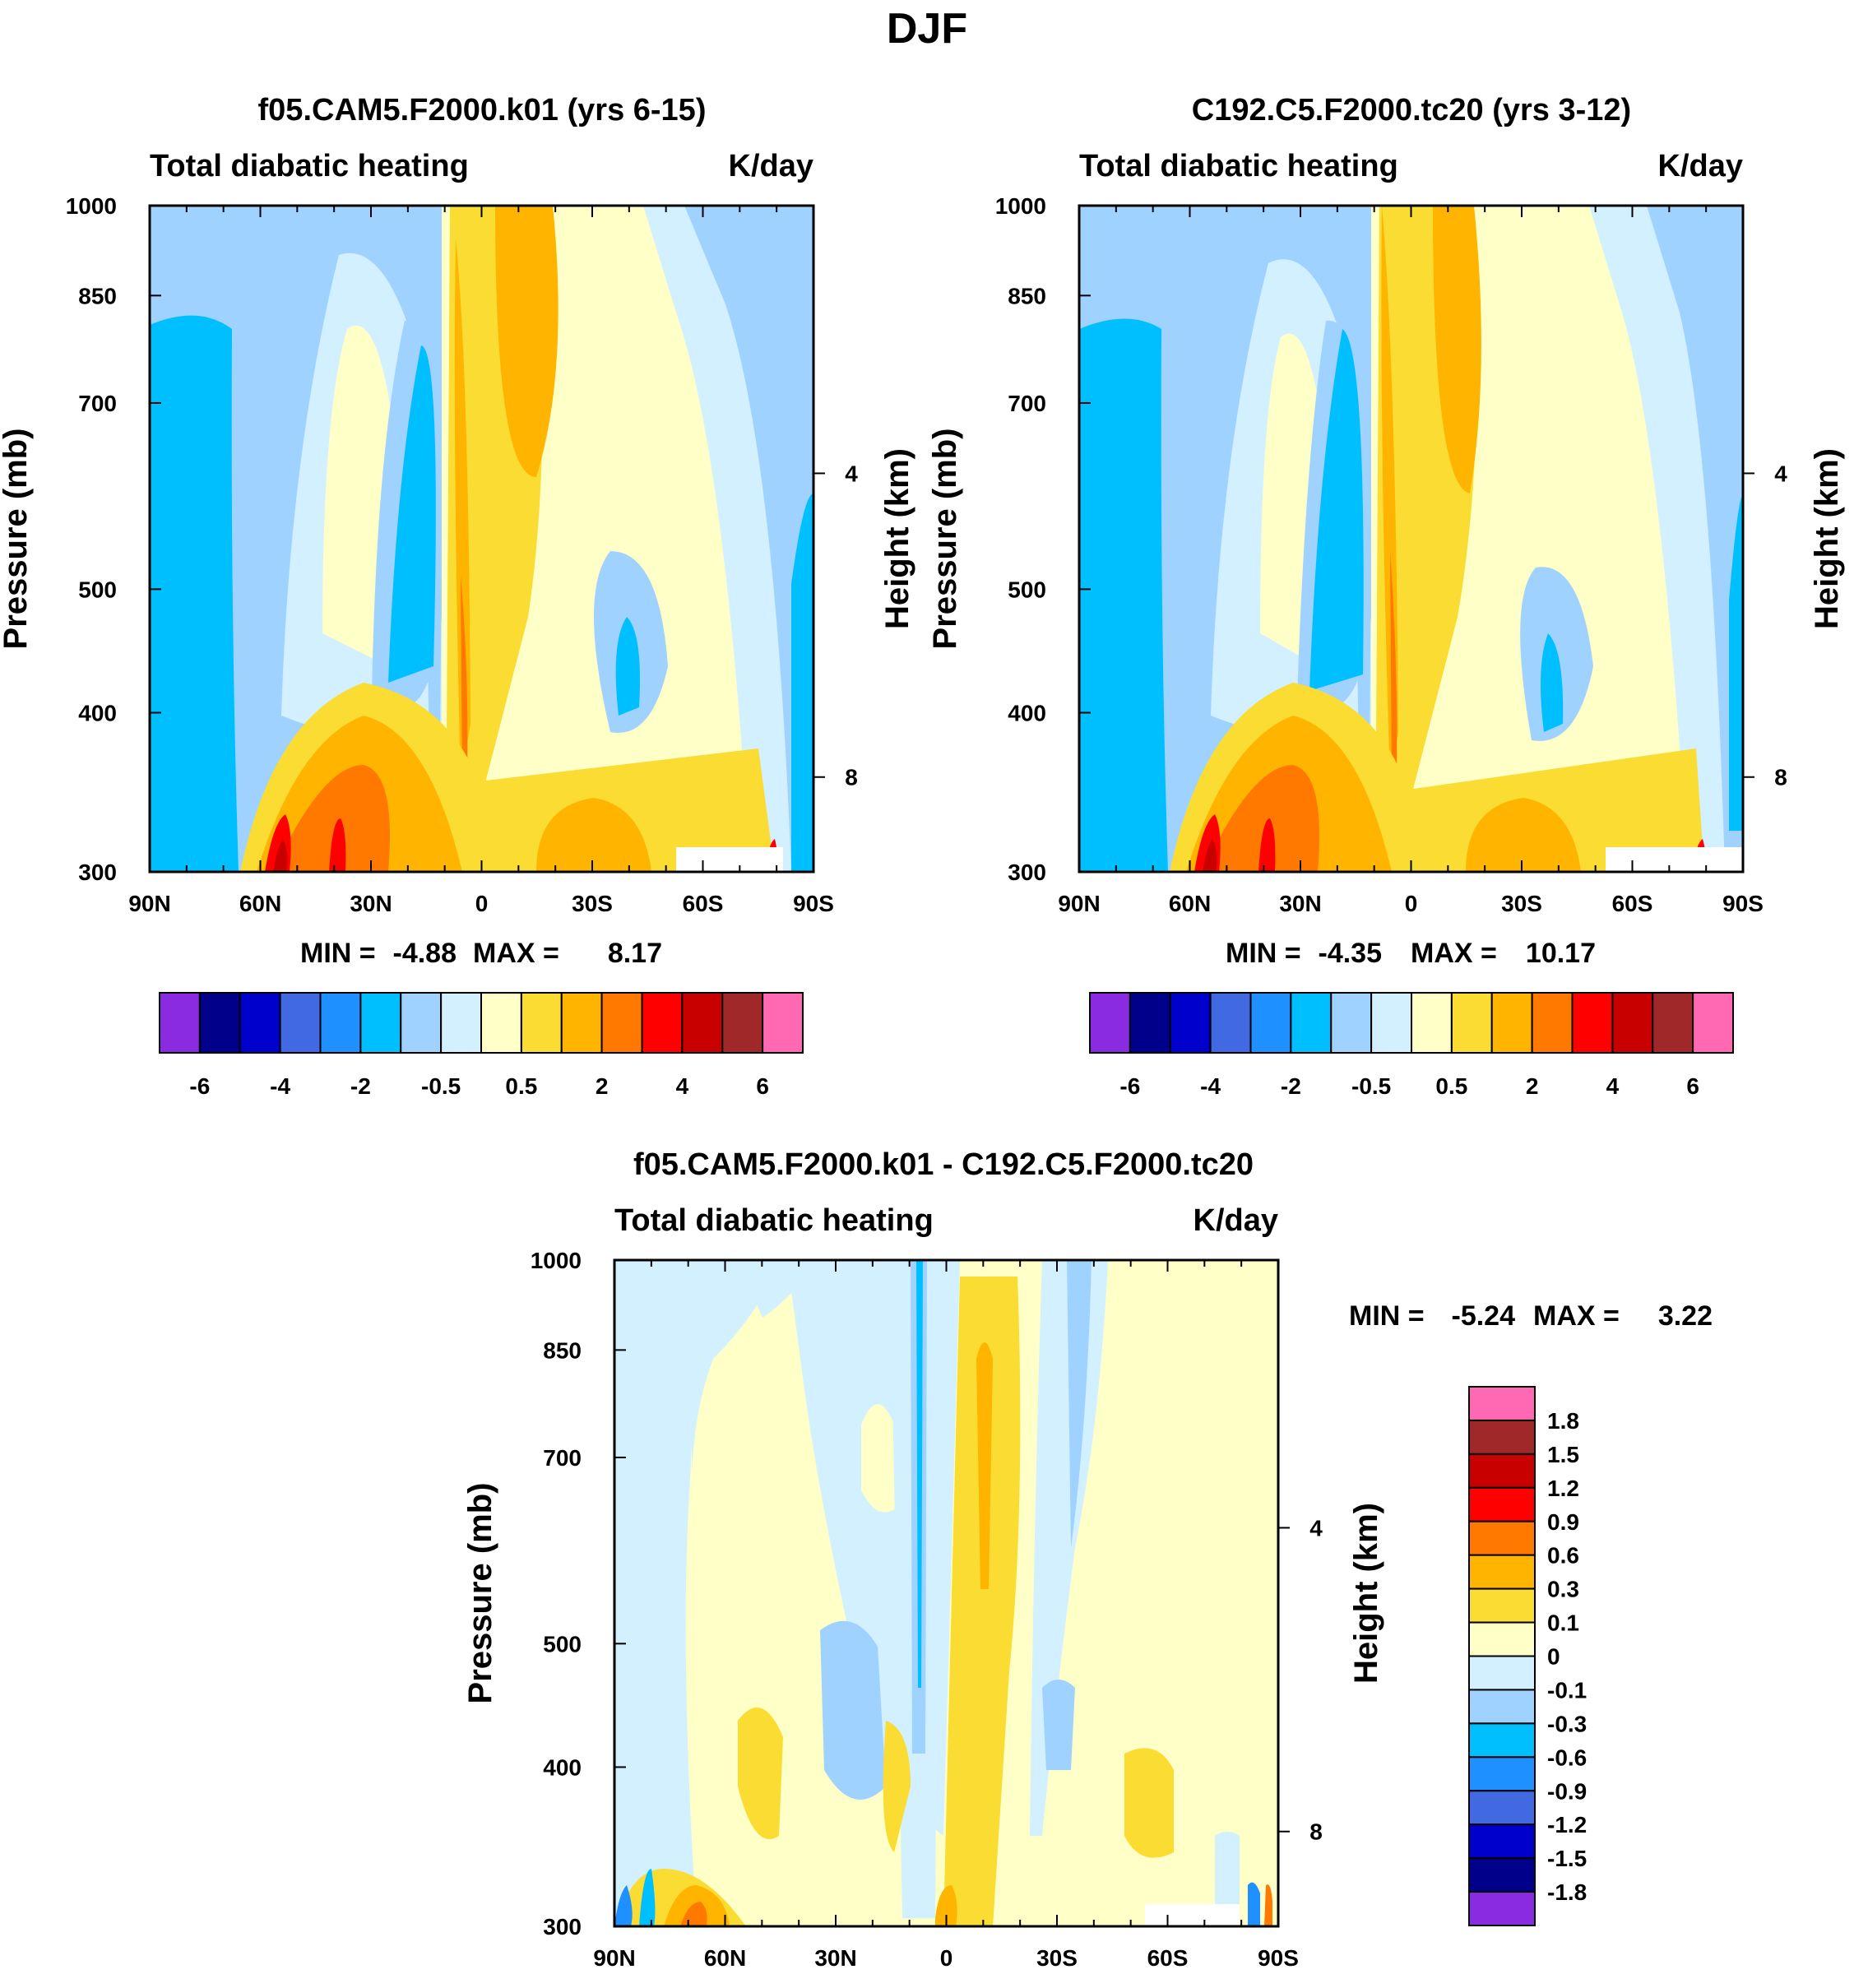 Image resolution: width=1854 pixels, height=1988 pixels. What do you see at coordinates (1567, 1690) in the screenshot?
I see `colorbar-label: -0.1` at bounding box center [1567, 1690].